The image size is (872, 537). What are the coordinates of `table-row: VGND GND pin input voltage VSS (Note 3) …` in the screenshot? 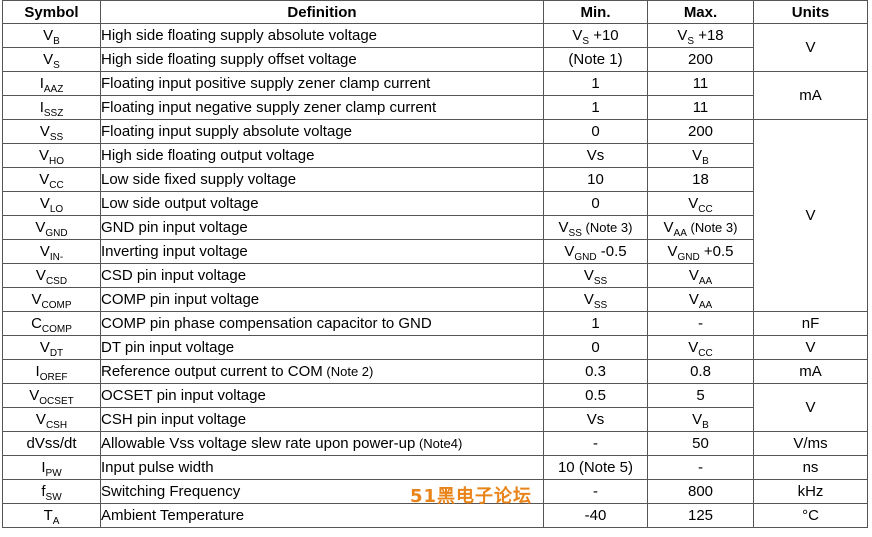 It's located at (435, 227).